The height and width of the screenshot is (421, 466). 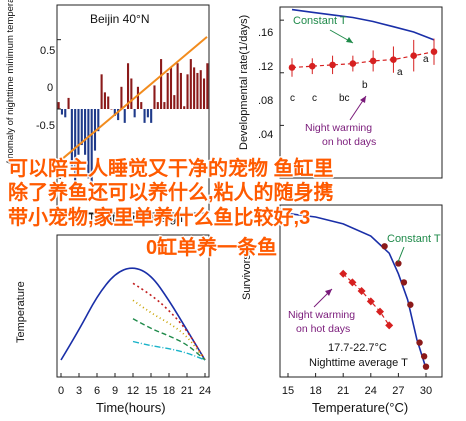 What do you see at coordinates (363, 60) in the screenshot?
I see `observed-line` at bounding box center [363, 60].